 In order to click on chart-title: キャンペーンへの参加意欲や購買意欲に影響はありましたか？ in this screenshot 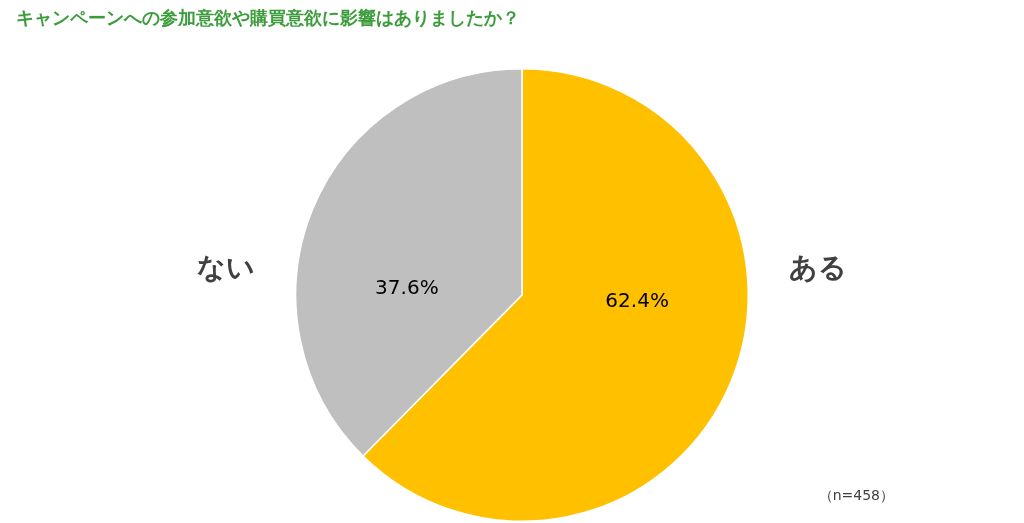, I will do `click(268, 18)`.